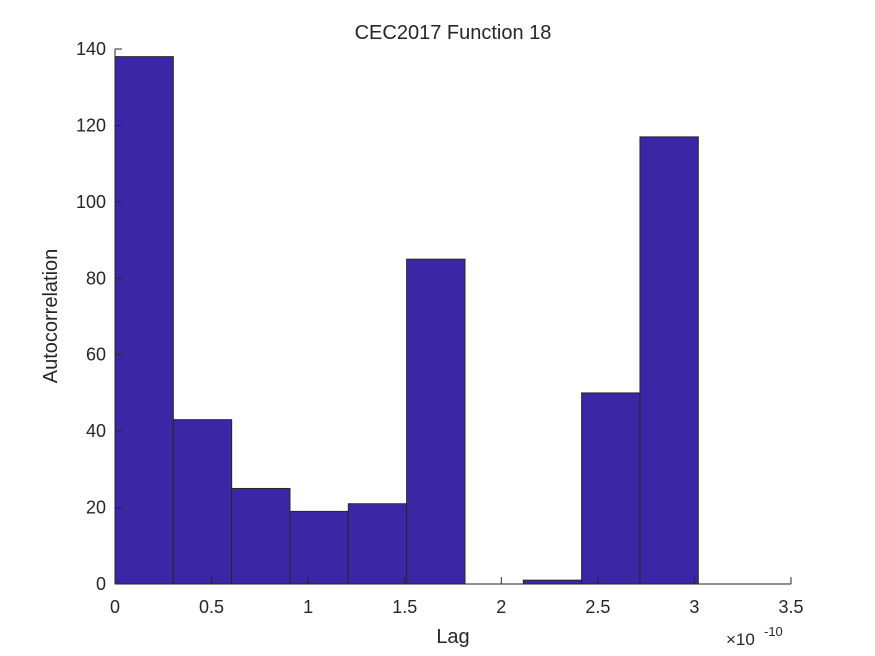  I want to click on y-tick-label: 140, so click(91, 49).